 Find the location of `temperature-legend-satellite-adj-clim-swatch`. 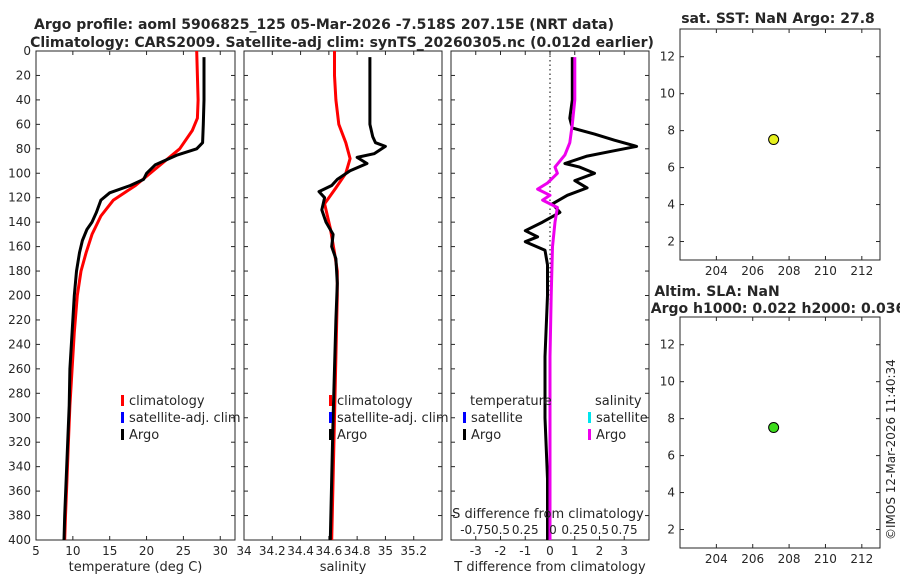

temperature-legend-satellite-adj-clim-swatch is located at coordinates (122, 417).